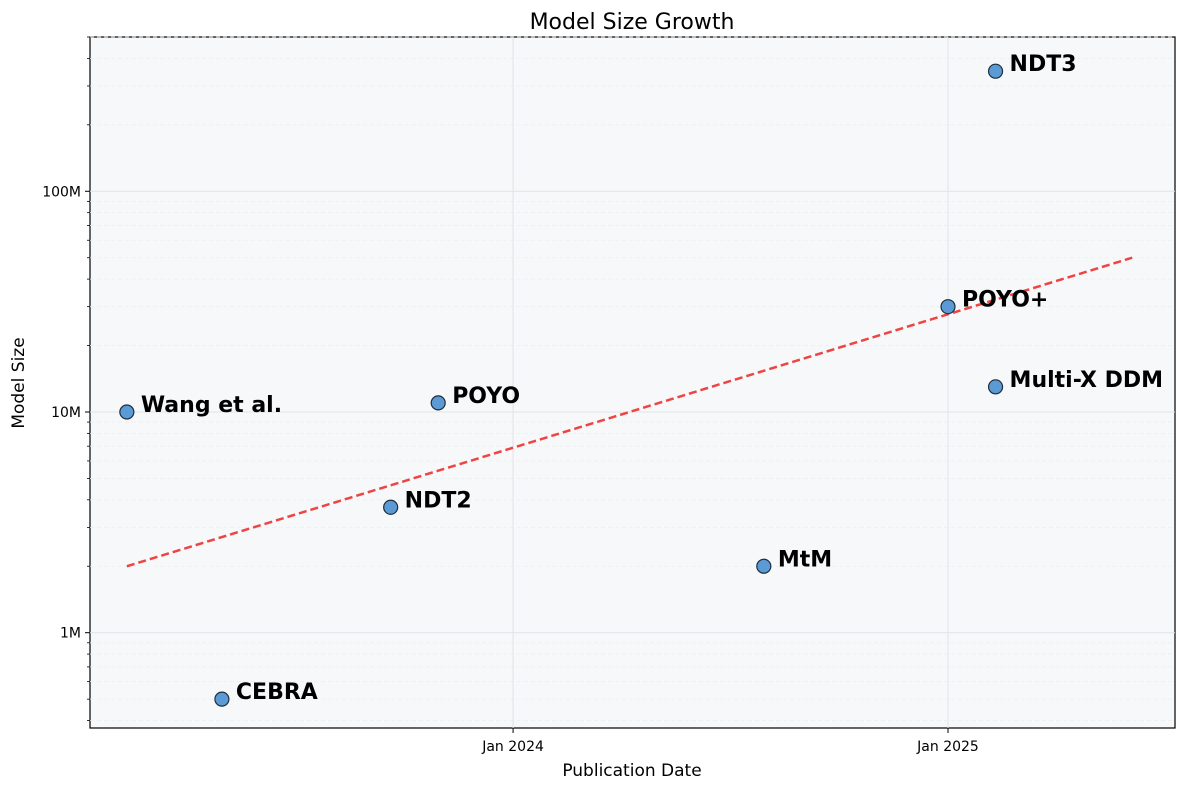 Image resolution: width=1184 pixels, height=790 pixels. I want to click on y-tick-label: 1M, so click(70, 634).